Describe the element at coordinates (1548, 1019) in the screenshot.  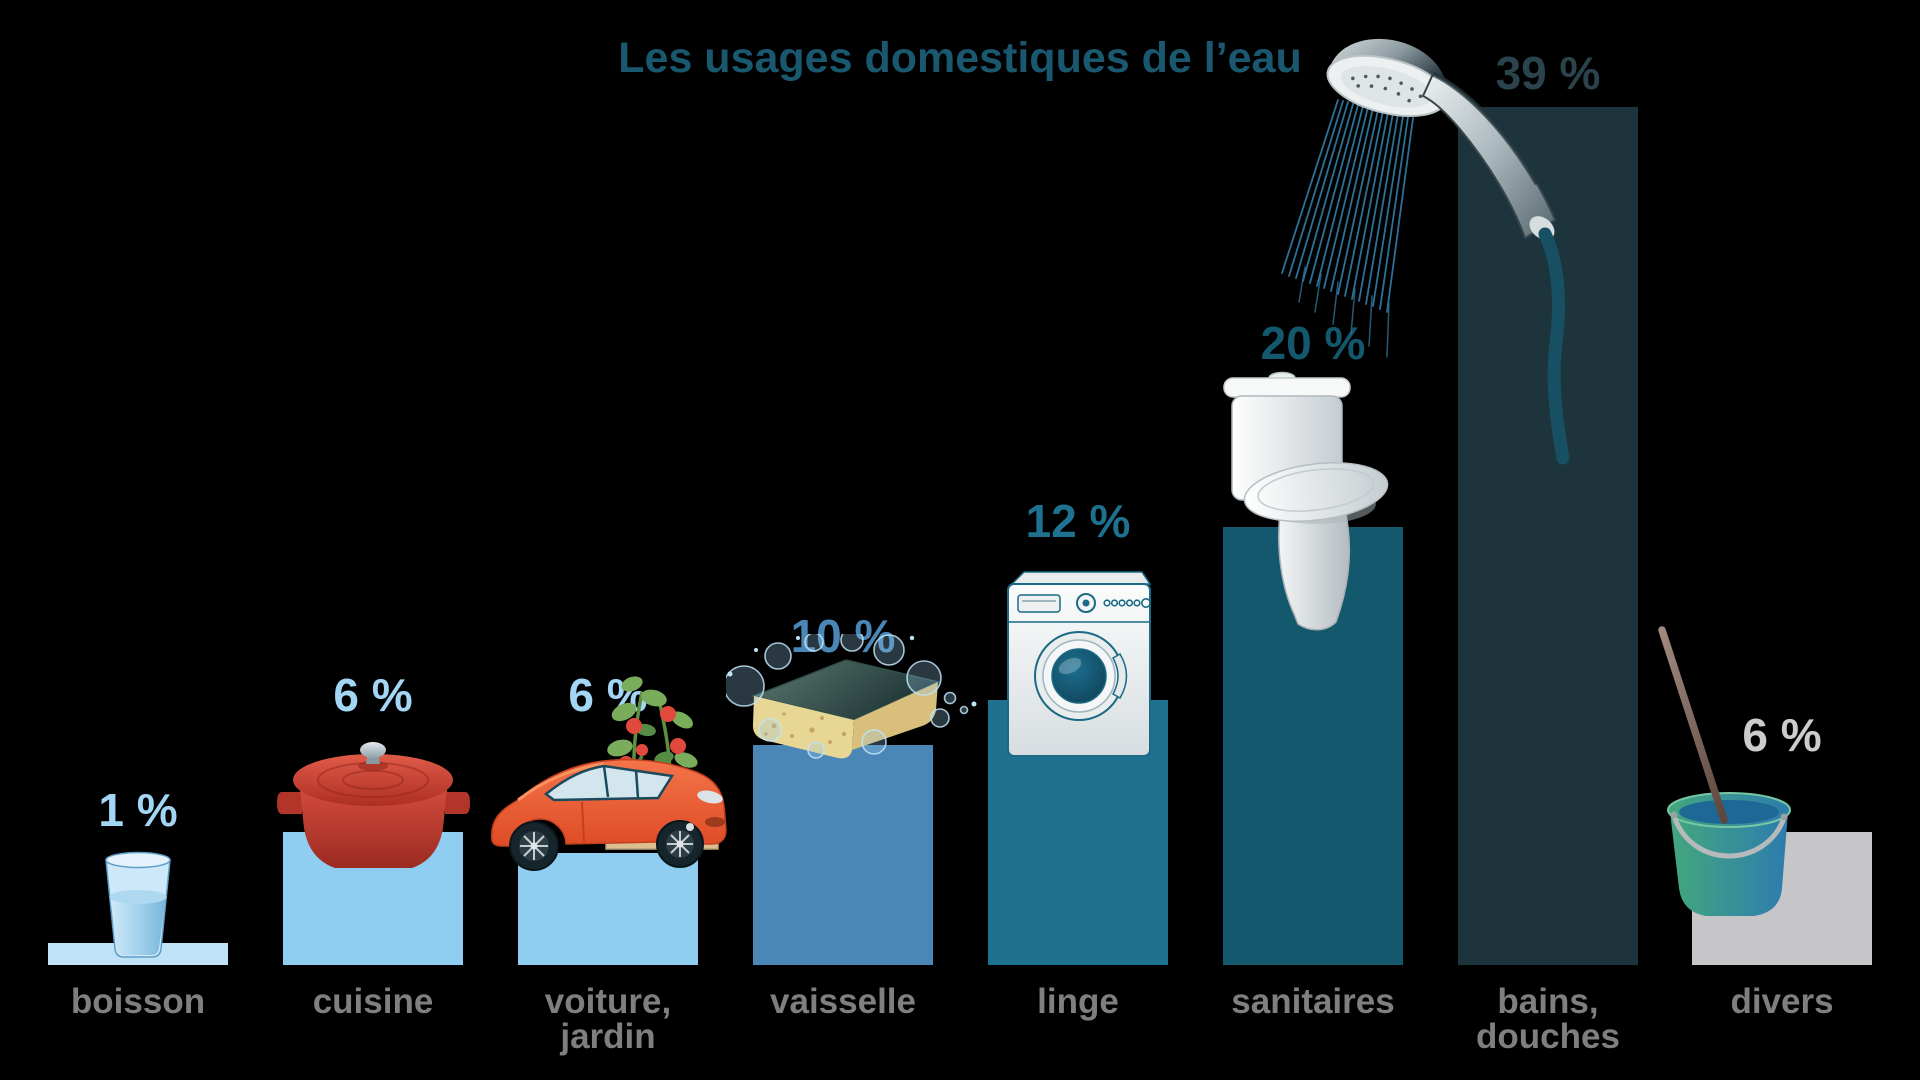
I see `category-label-bains-douches: bains, douches` at that location.